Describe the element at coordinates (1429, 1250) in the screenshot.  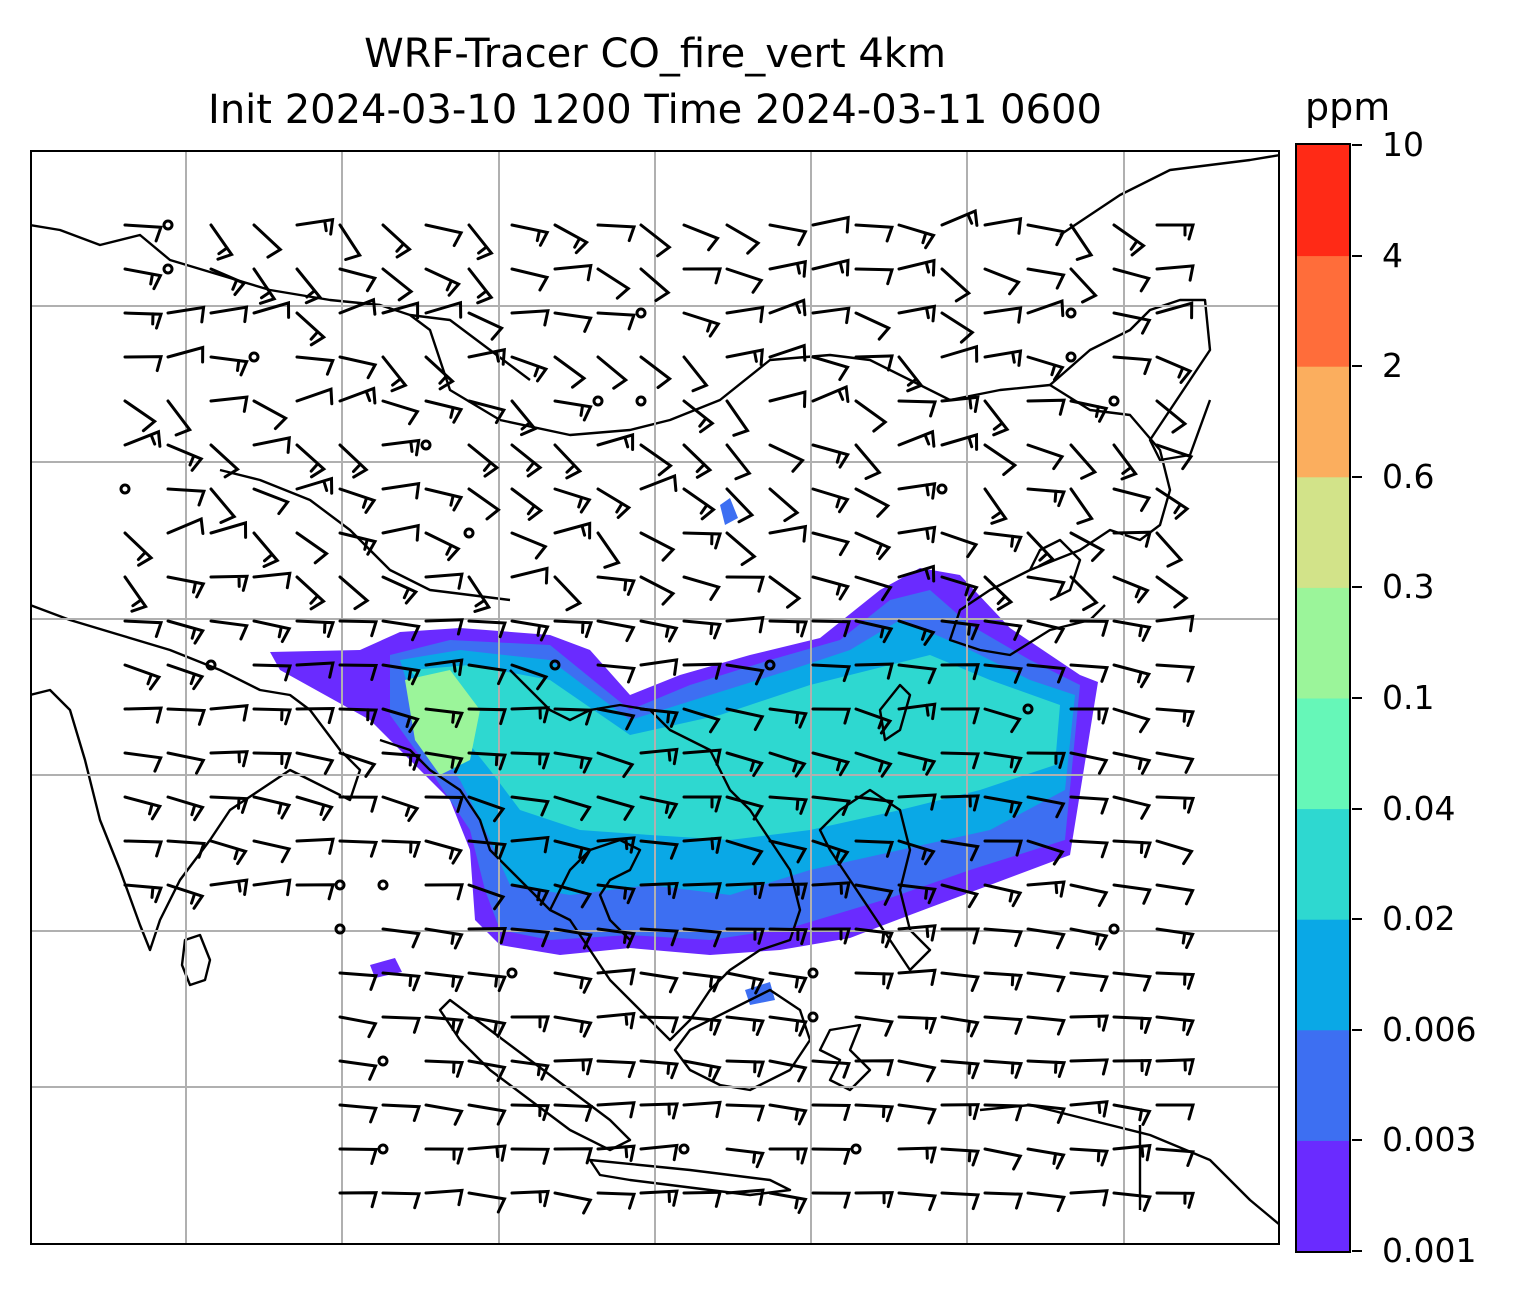
I see `colorbar-tick-label: 0.001` at that location.